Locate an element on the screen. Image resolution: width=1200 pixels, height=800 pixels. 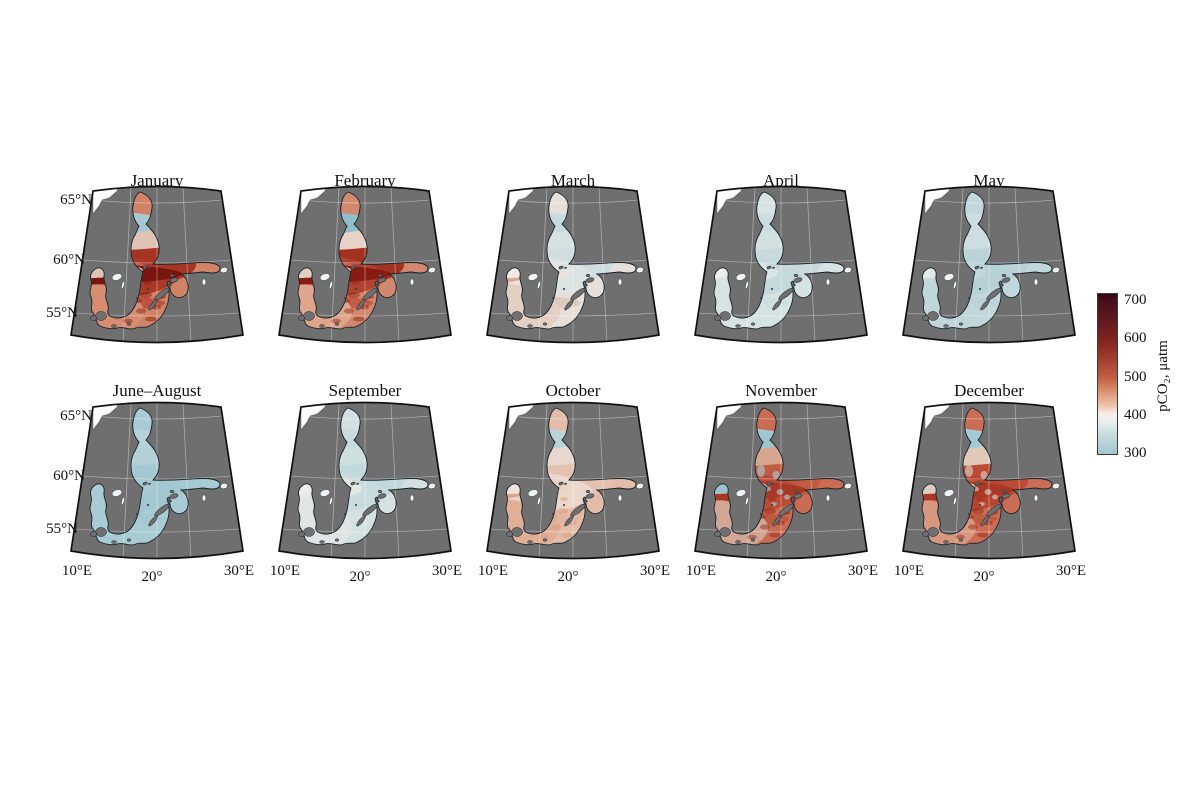
colorbar-gradient is located at coordinates (1107, 374).